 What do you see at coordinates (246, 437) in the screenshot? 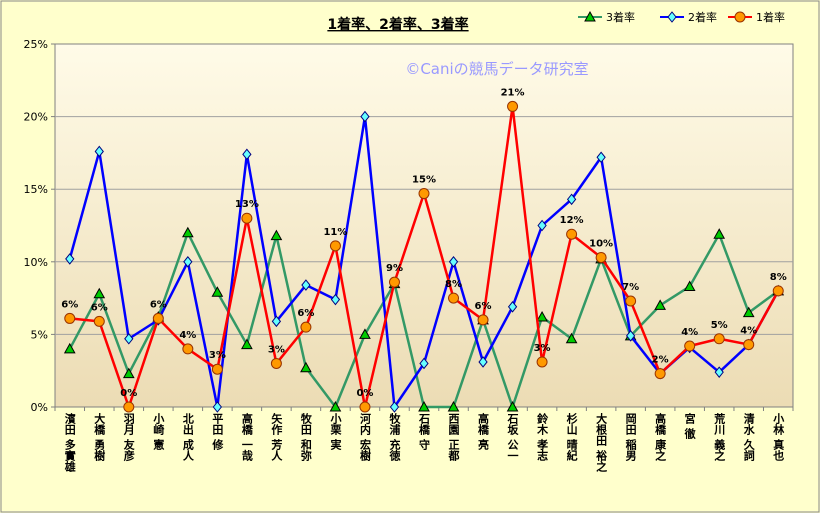
I see `x-tick-label: 高橋 一哉` at bounding box center [246, 437].